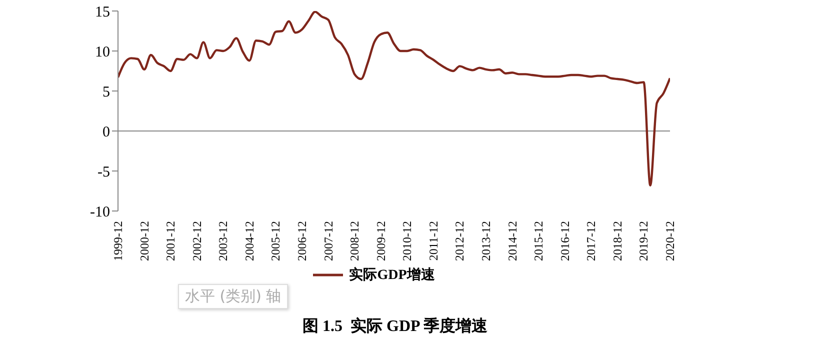 Image resolution: width=813 pixels, height=345 pixels. Describe the element at coordinates (355, 241) in the screenshot. I see `x-tick-label: 2008-12` at that location.